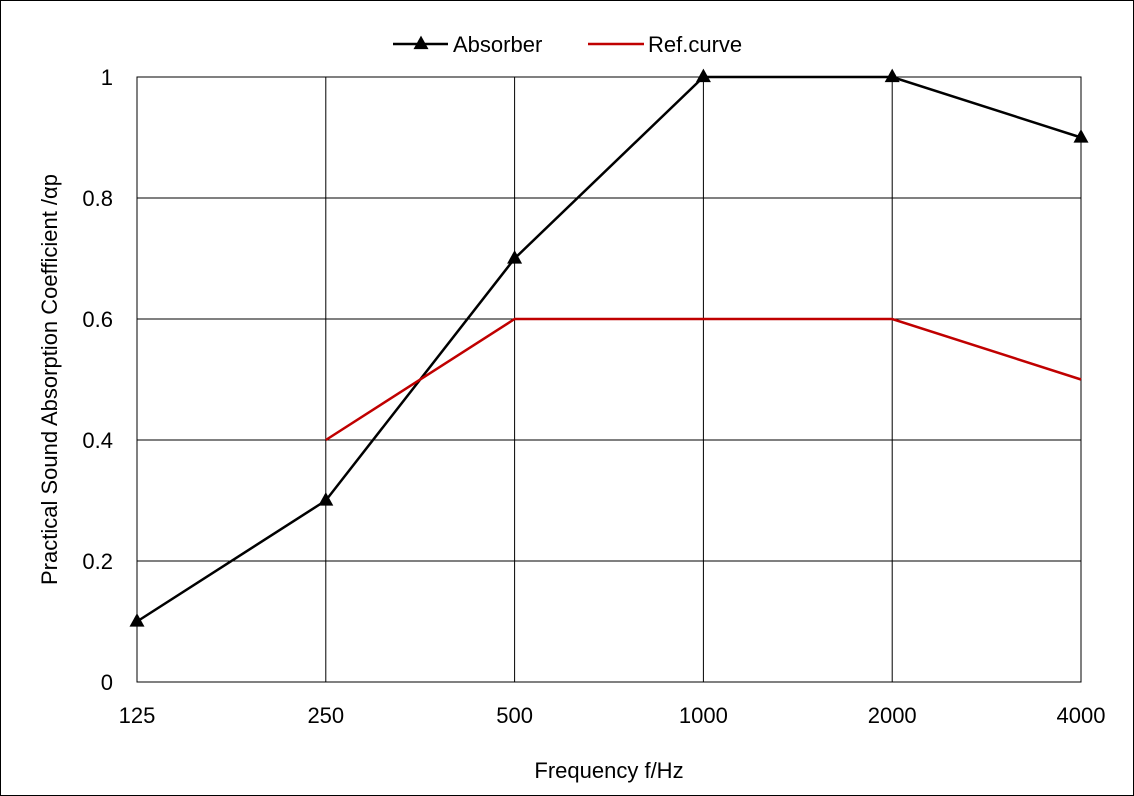 Image resolution: width=1134 pixels, height=796 pixels. Describe the element at coordinates (421, 42) in the screenshot. I see `legend-marker-absorber` at that location.